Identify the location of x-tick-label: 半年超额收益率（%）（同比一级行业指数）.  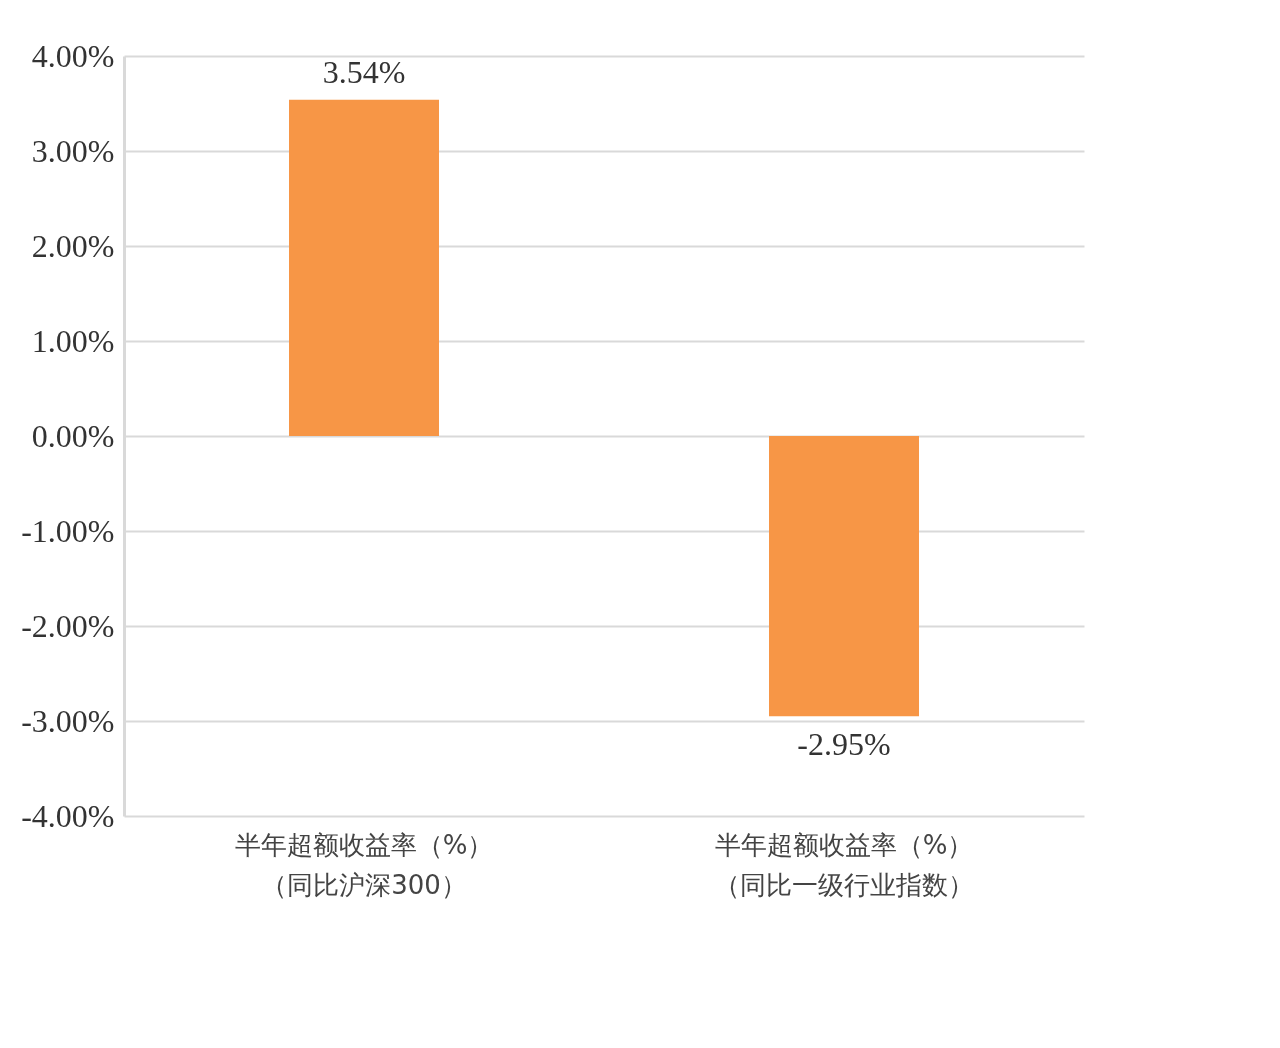
(844, 864).